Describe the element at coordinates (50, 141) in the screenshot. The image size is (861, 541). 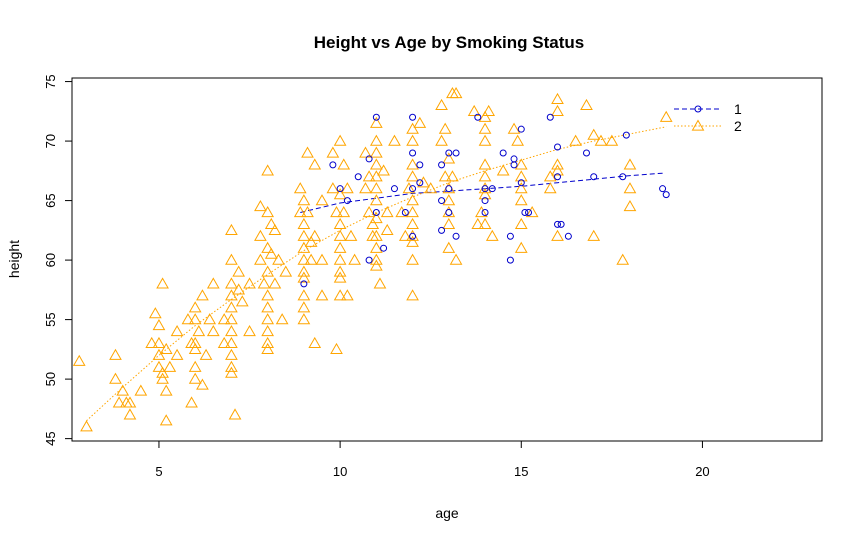
I see `y-tick-label: 70` at that location.